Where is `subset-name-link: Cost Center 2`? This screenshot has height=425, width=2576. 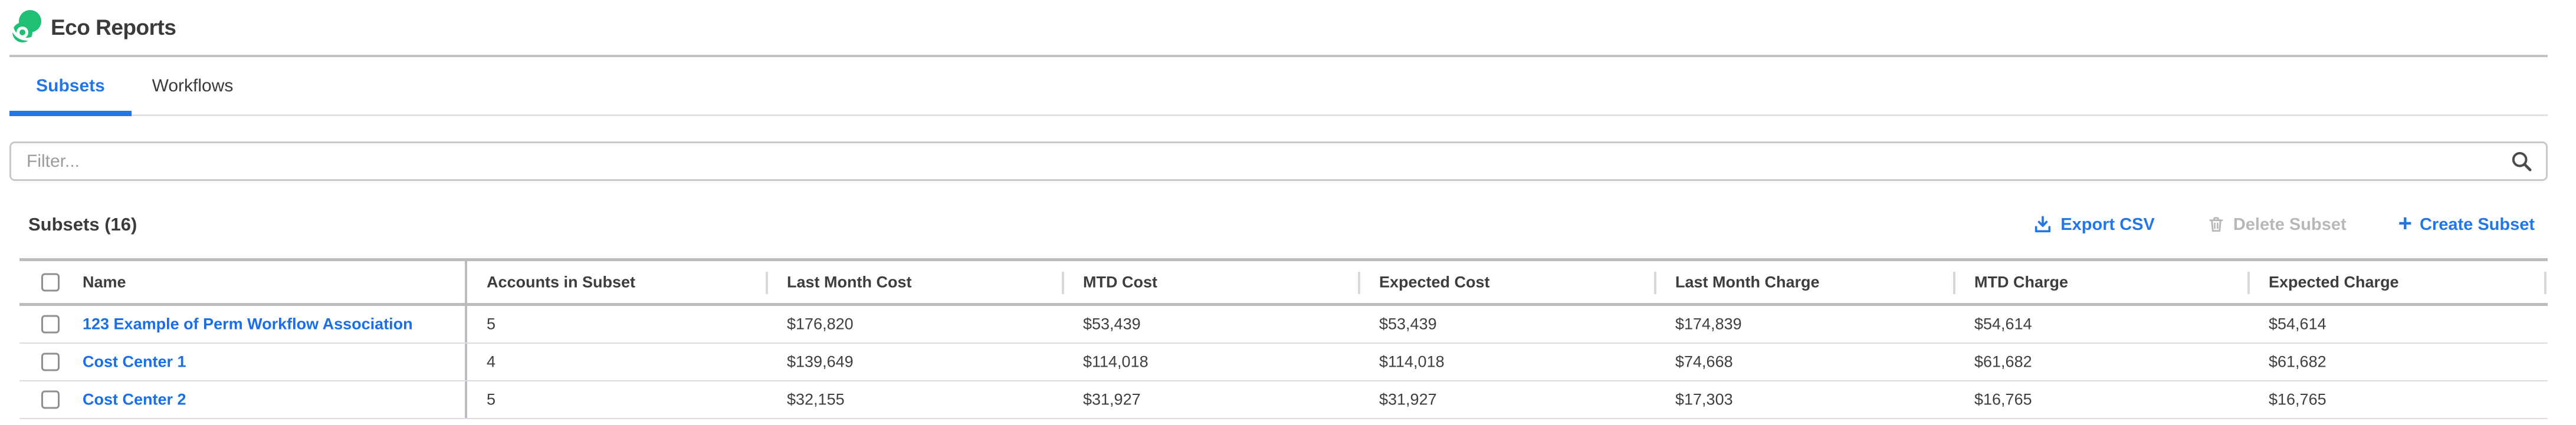
subset-name-link: Cost Center 2 is located at coordinates (134, 399).